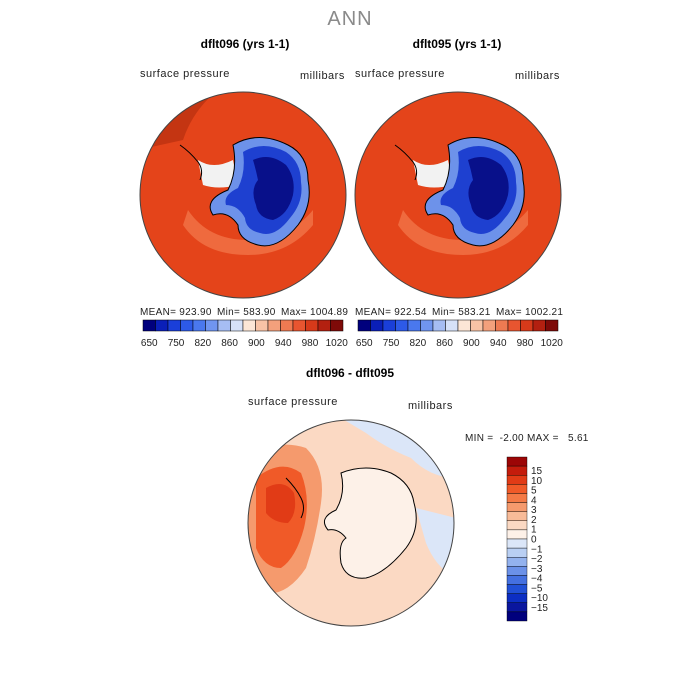  I want to click on panel-2-colorbar: 650 750 820 860 900 940 980 1020, so click(459, 334).